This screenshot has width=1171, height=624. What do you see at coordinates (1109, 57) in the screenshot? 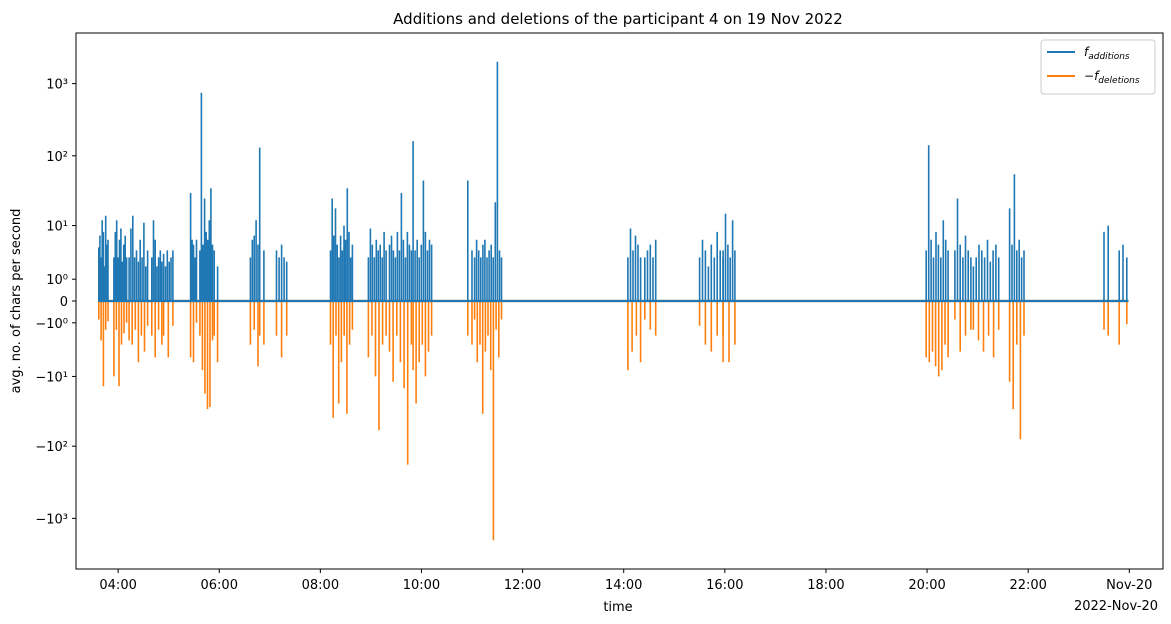
I see `legend-subscript: additions` at bounding box center [1109, 57].